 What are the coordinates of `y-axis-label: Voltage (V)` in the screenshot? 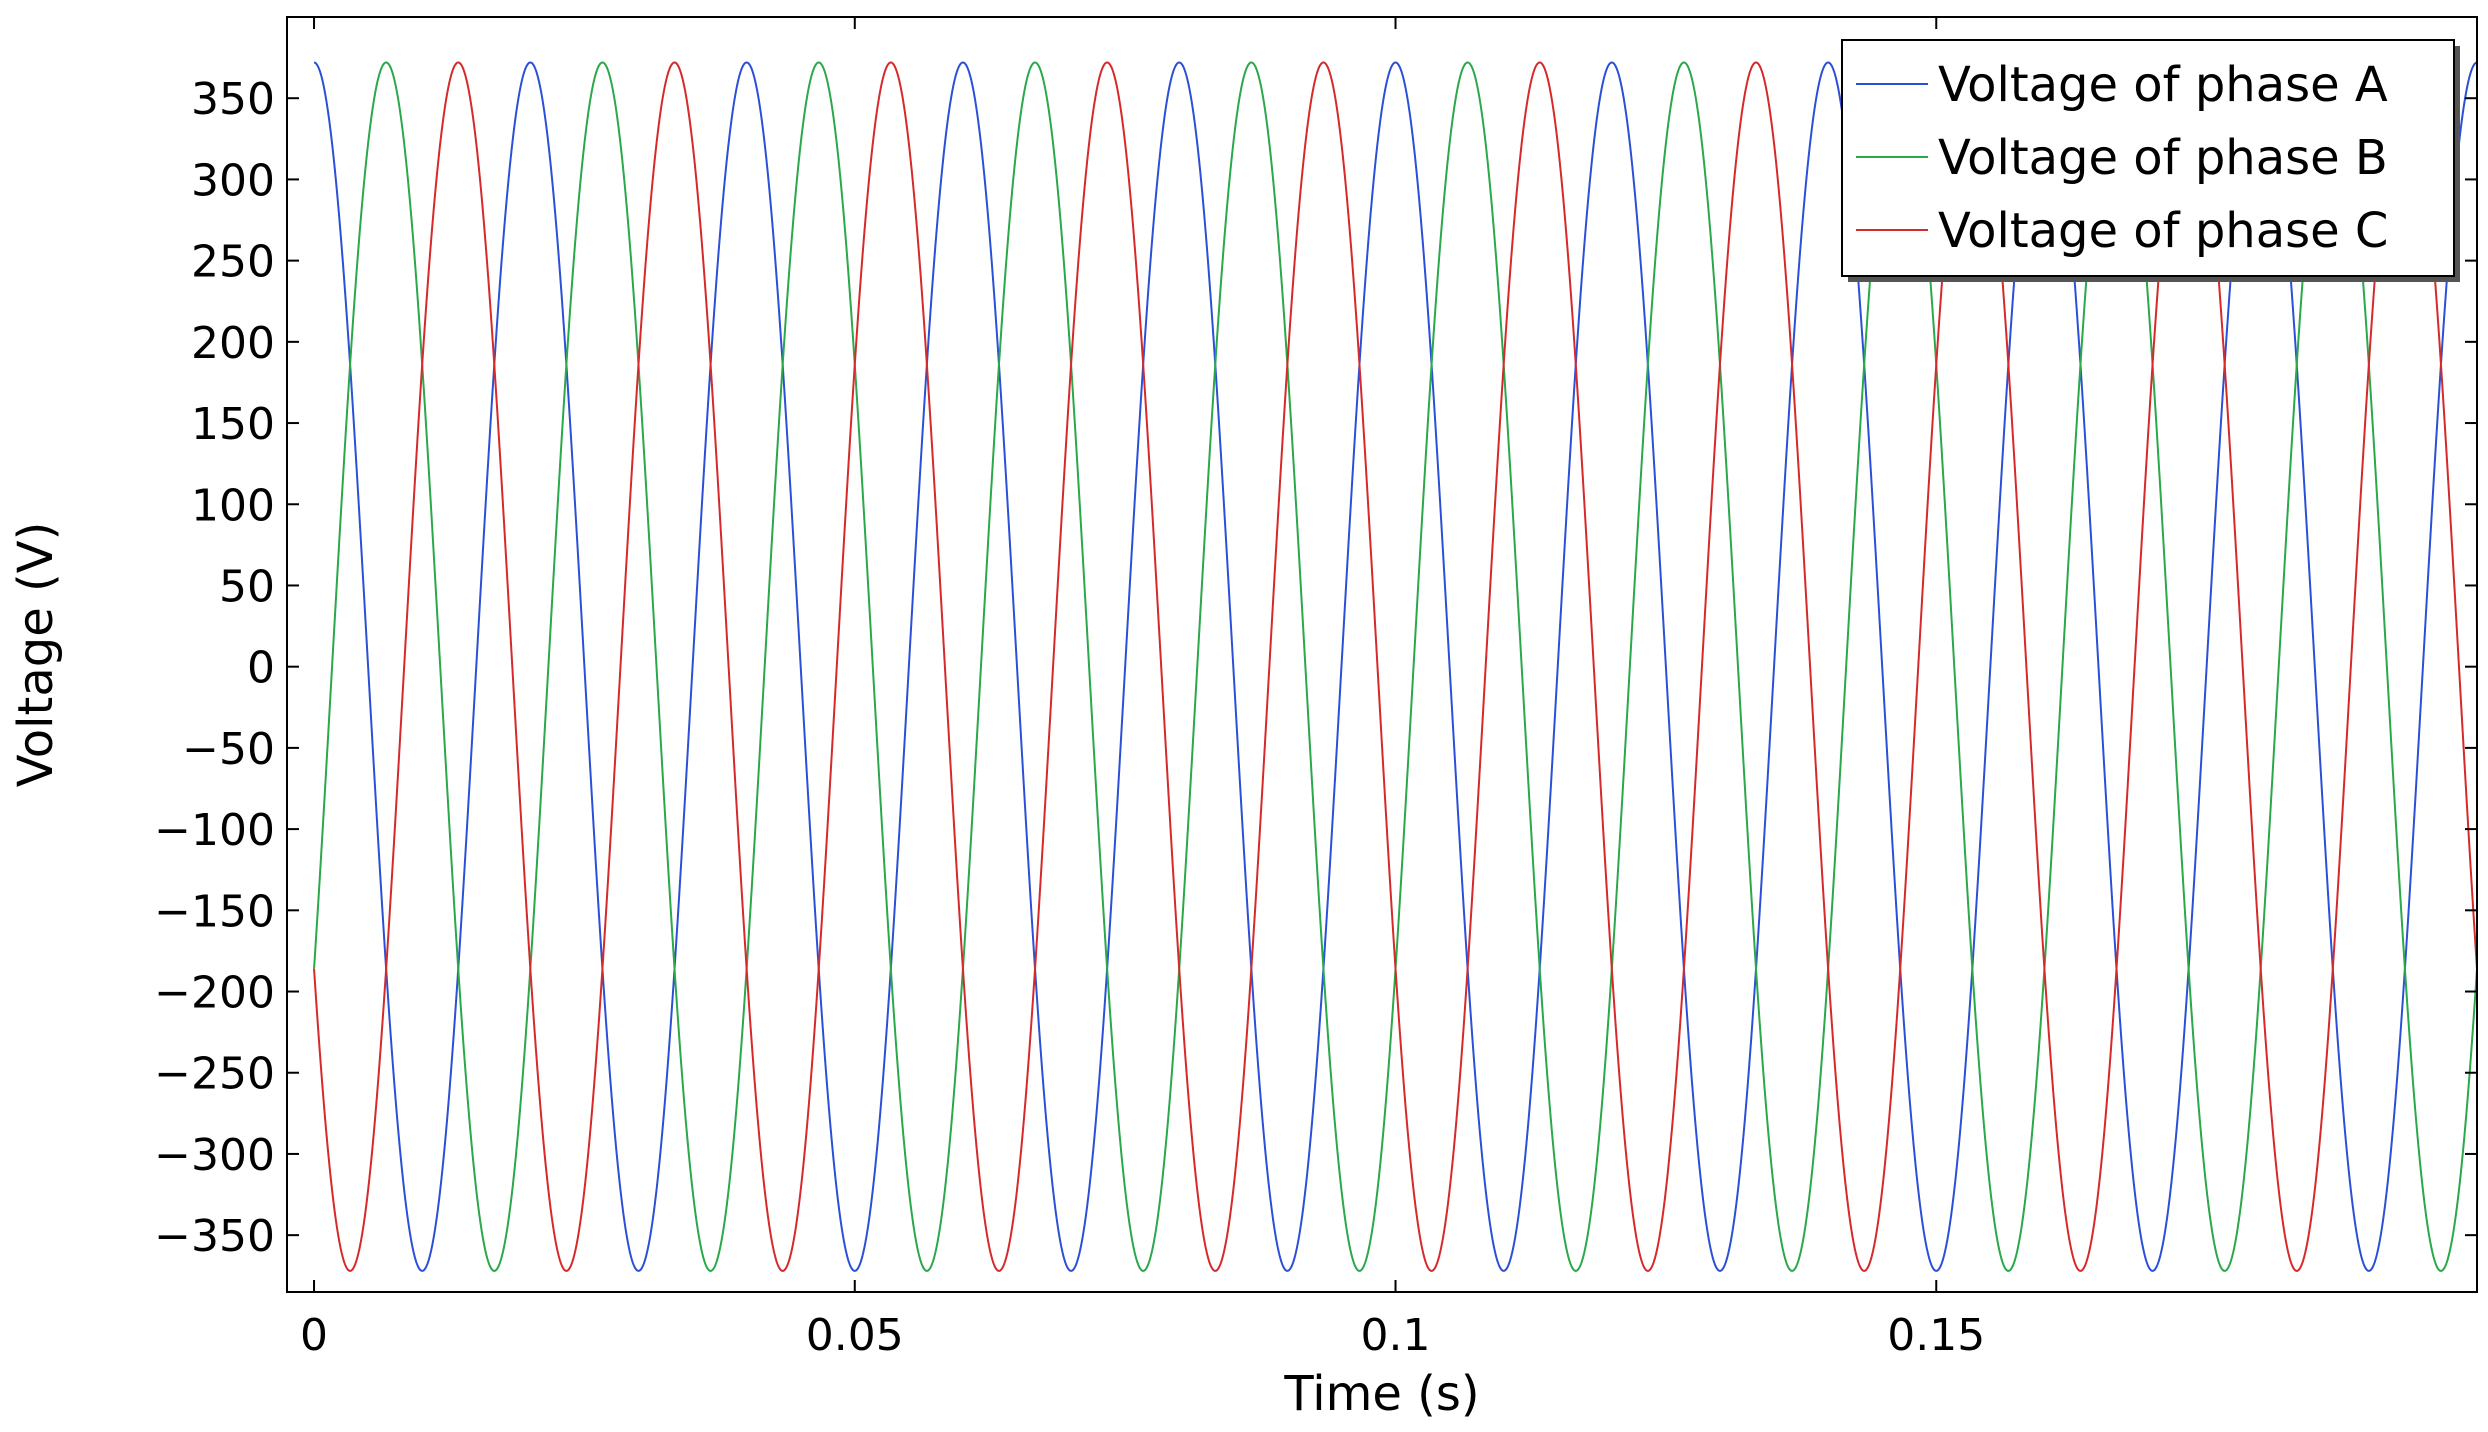 It's located at (36, 655).